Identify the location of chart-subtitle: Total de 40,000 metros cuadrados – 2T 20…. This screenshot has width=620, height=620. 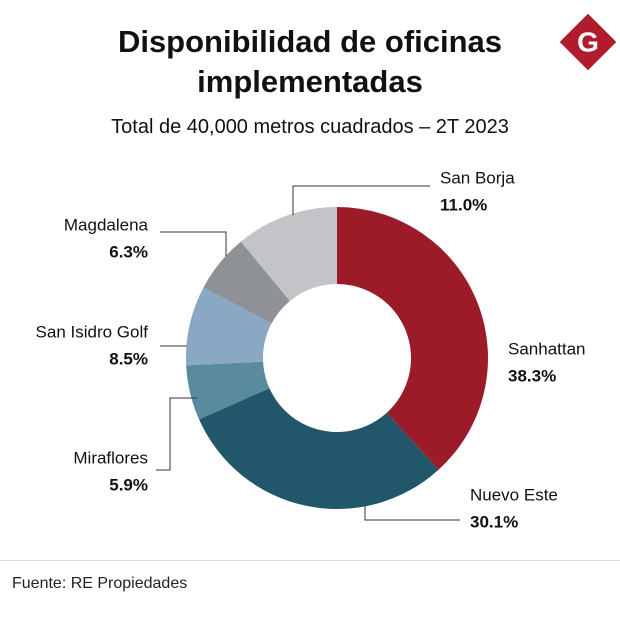
(310, 127).